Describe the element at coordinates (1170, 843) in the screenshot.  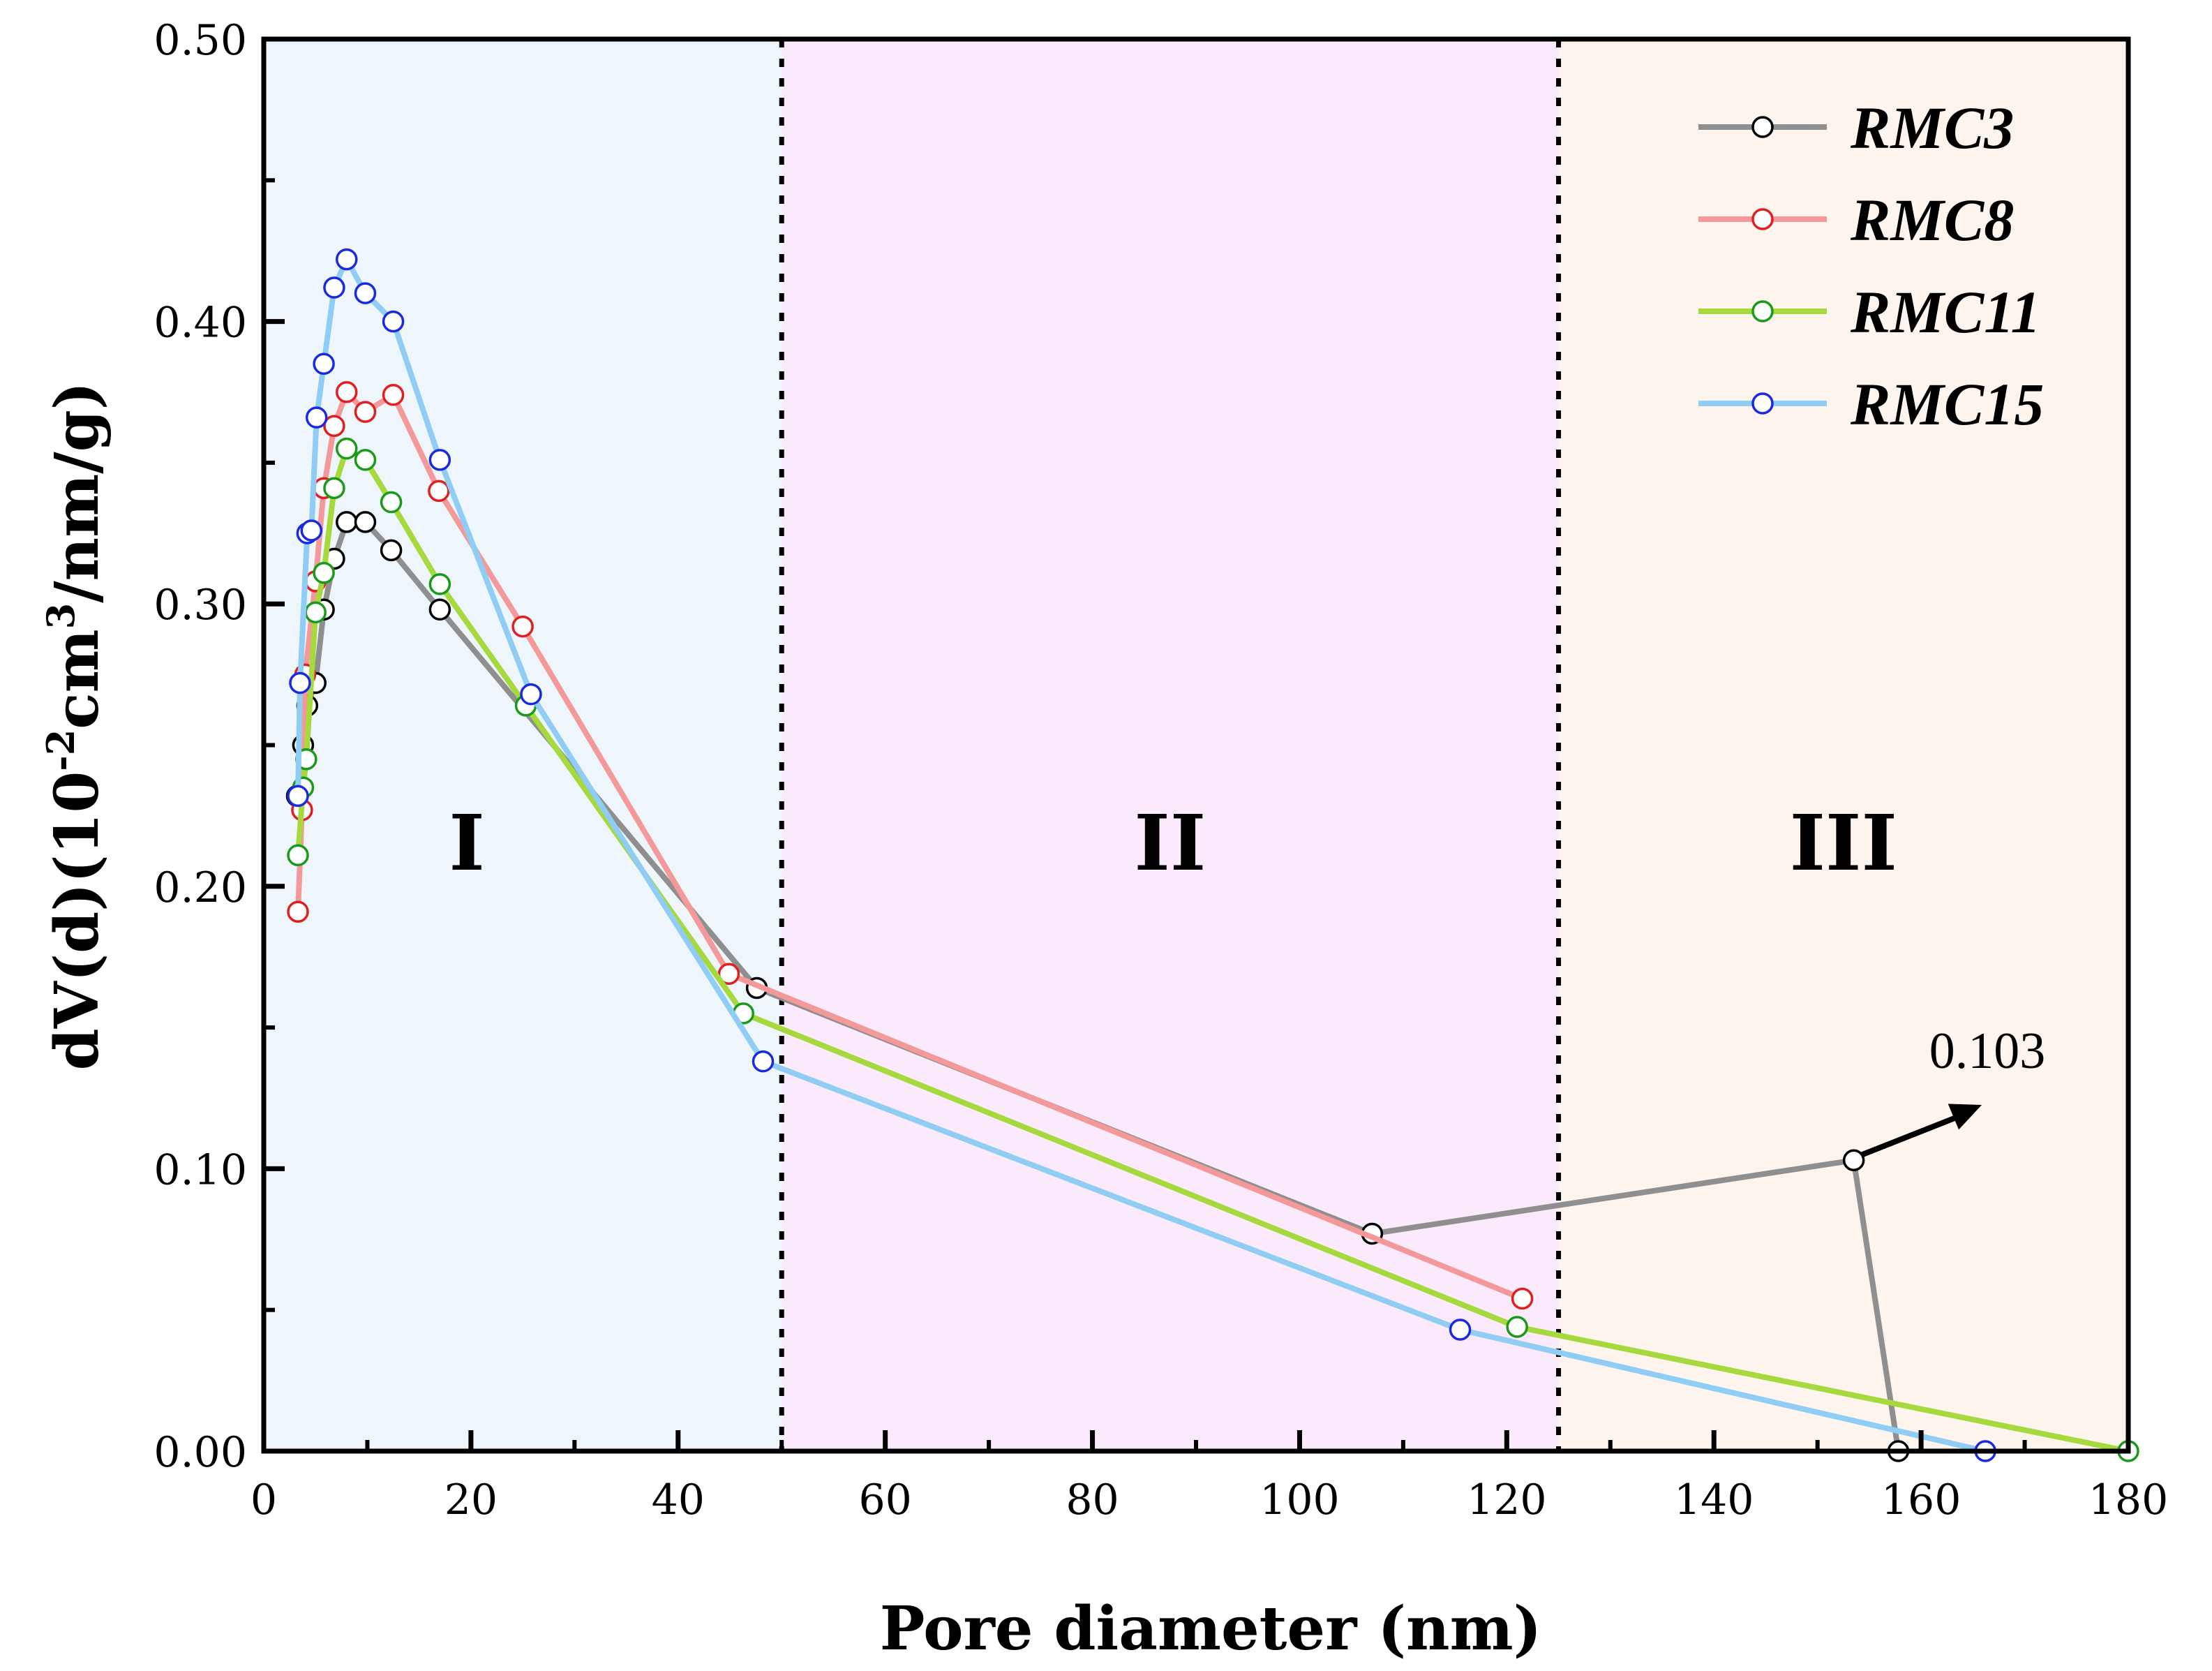
I see `region-label-2: II` at that location.